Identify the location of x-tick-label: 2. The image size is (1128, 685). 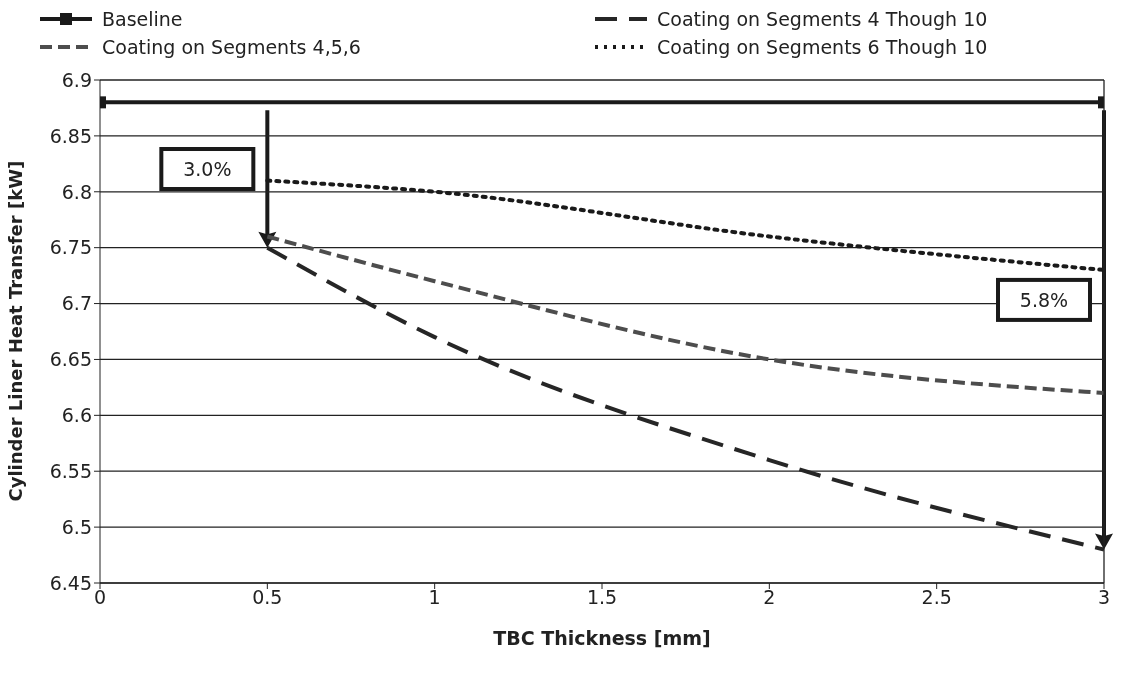
(769, 597).